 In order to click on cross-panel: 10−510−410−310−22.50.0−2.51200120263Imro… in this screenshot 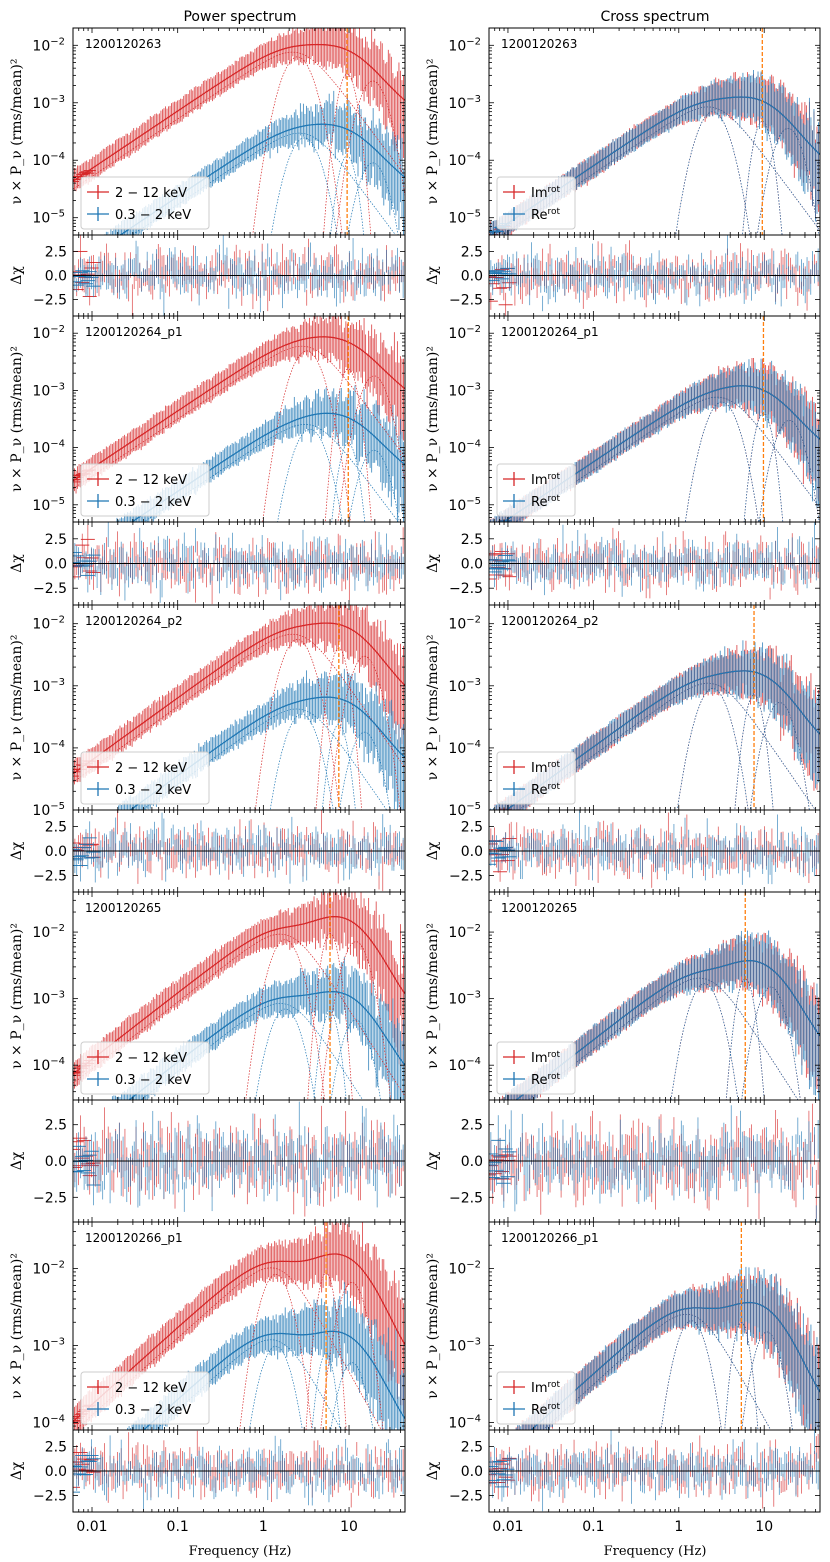, I will do `click(623, 172)`.